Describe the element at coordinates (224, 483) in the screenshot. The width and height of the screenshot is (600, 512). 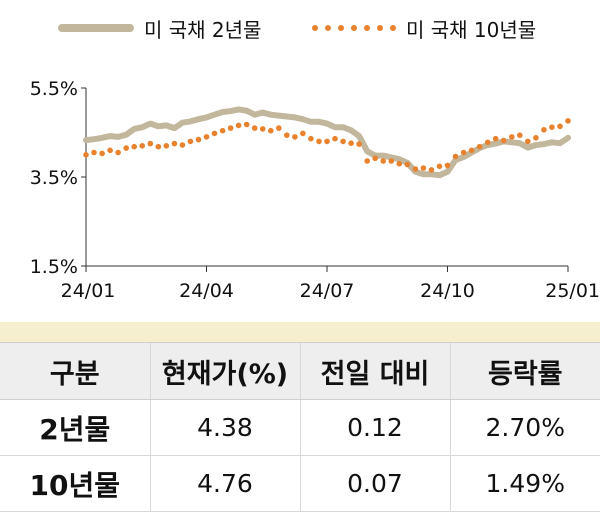
I see `row-10y-current: 4.76` at that location.